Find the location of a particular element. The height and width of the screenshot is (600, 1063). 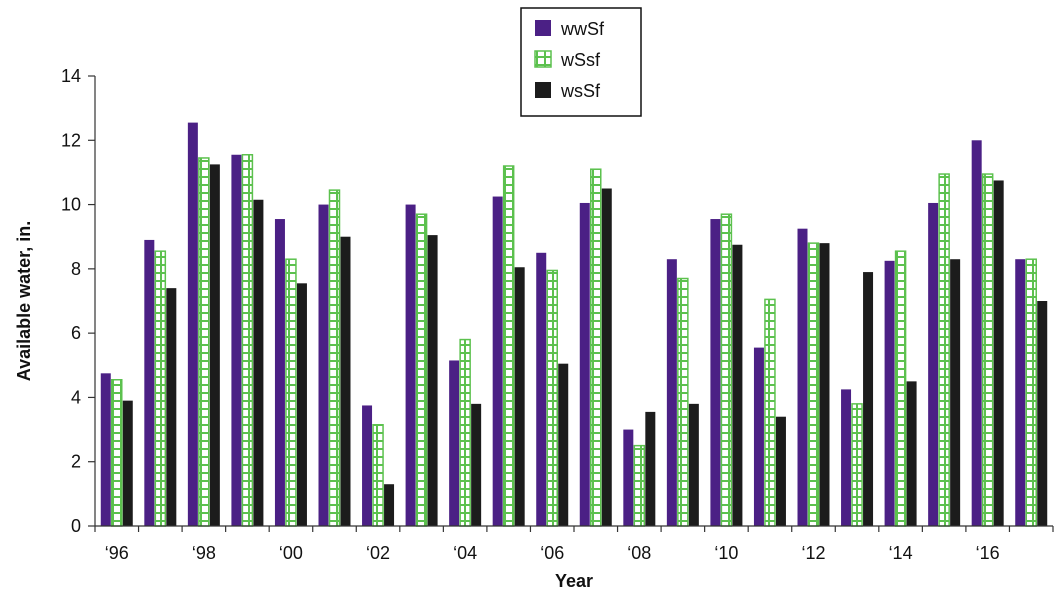

x-tick-label: ‘06 is located at coordinates (552, 553).